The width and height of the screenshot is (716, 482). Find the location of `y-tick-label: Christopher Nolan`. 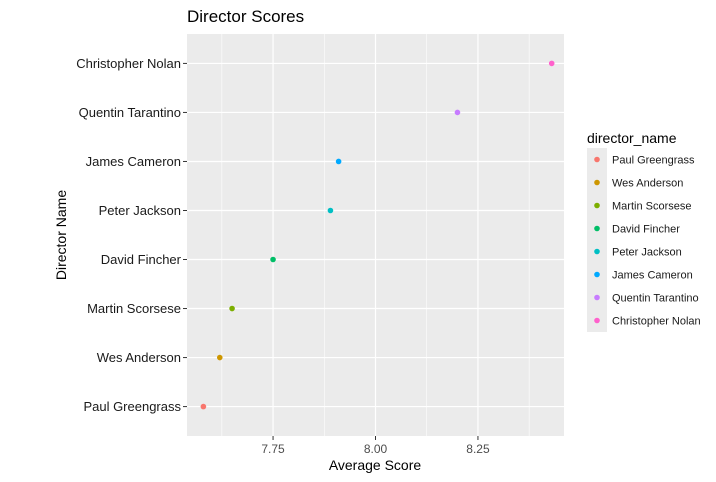

y-tick-label: Christopher Nolan is located at coordinates (128, 63).